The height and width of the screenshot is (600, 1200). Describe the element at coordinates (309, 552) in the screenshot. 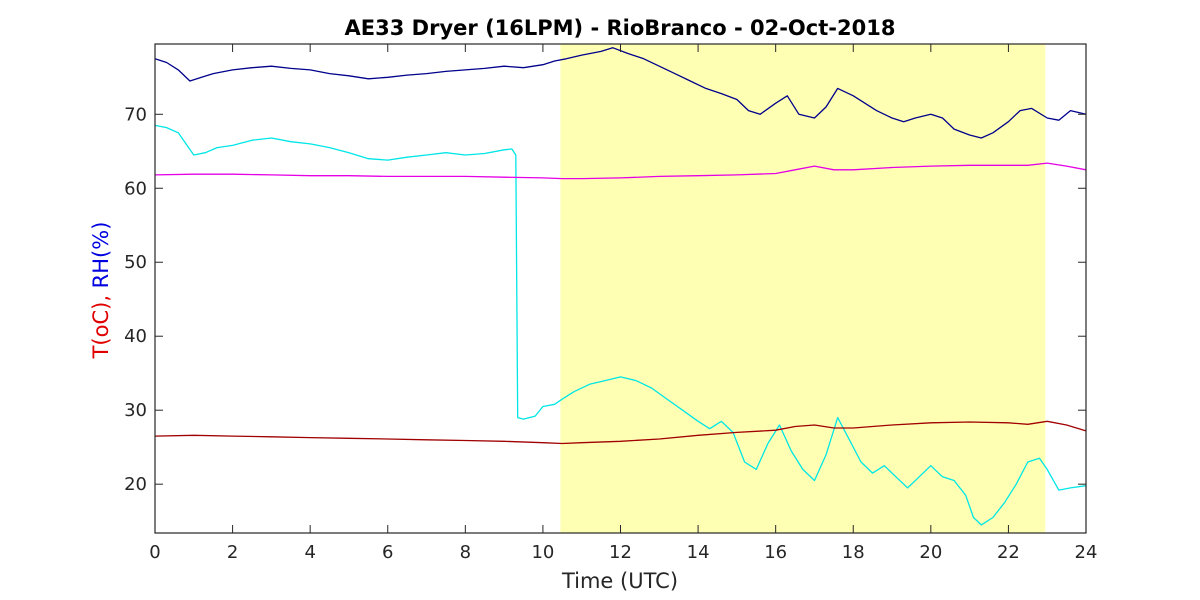

I see `x-tick-label: 4` at that location.